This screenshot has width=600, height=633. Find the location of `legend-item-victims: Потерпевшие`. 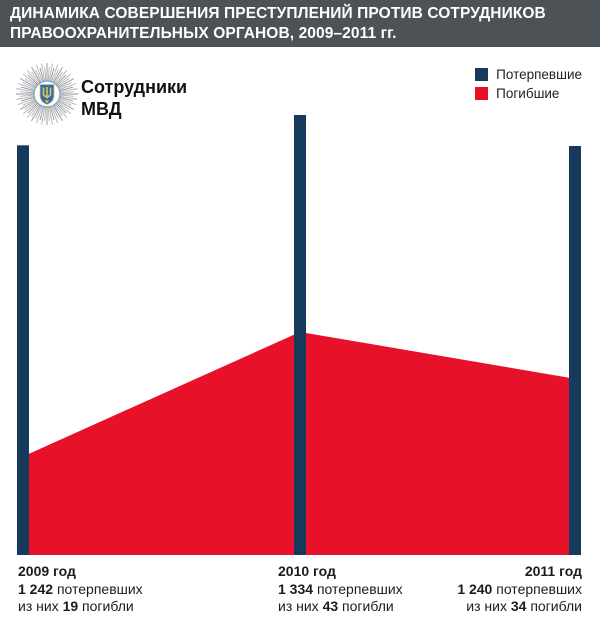

legend-item-victims: Потерпевшие is located at coordinates (528, 74).